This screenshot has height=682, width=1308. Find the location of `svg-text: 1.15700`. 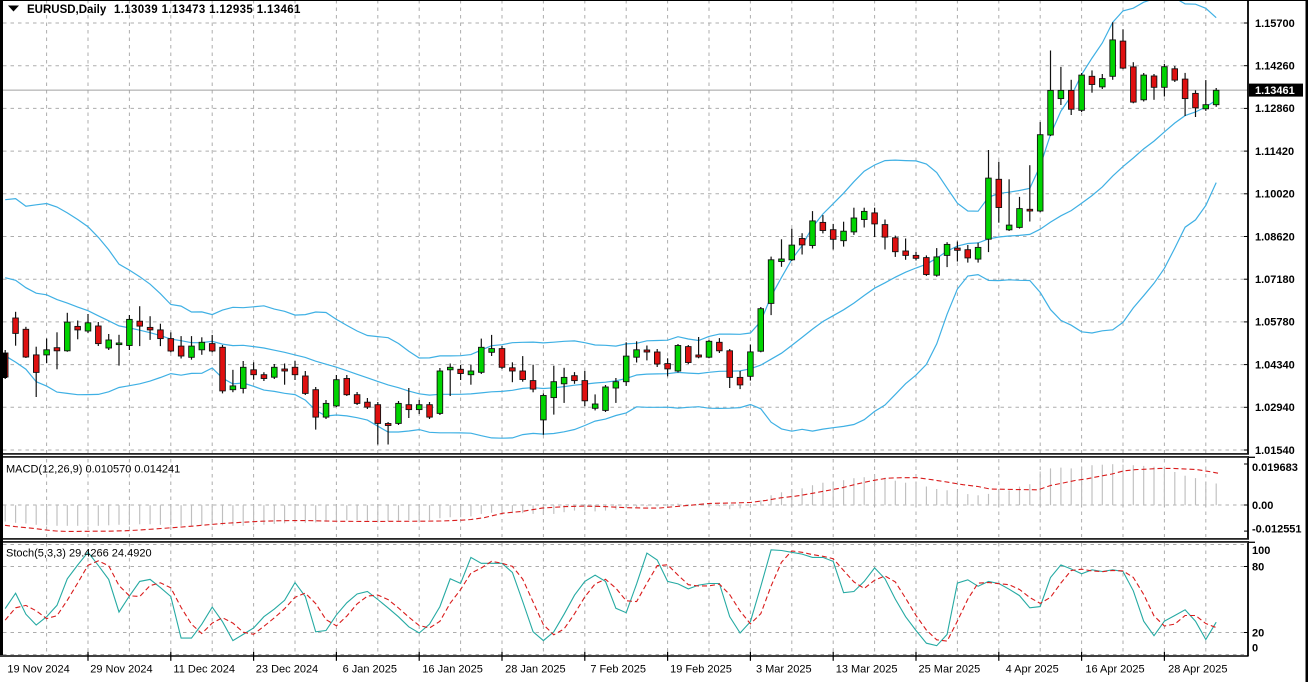

svg-text: 1.15700 is located at coordinates (1275, 24).